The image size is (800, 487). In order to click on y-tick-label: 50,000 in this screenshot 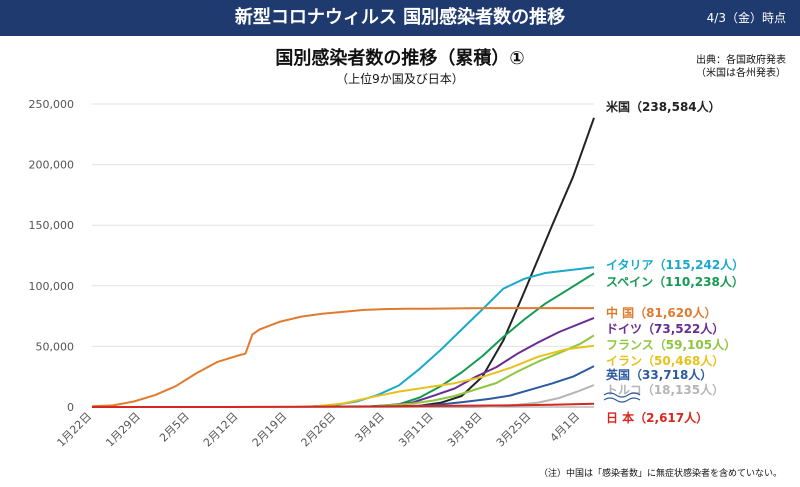, I will do `click(55, 346)`.